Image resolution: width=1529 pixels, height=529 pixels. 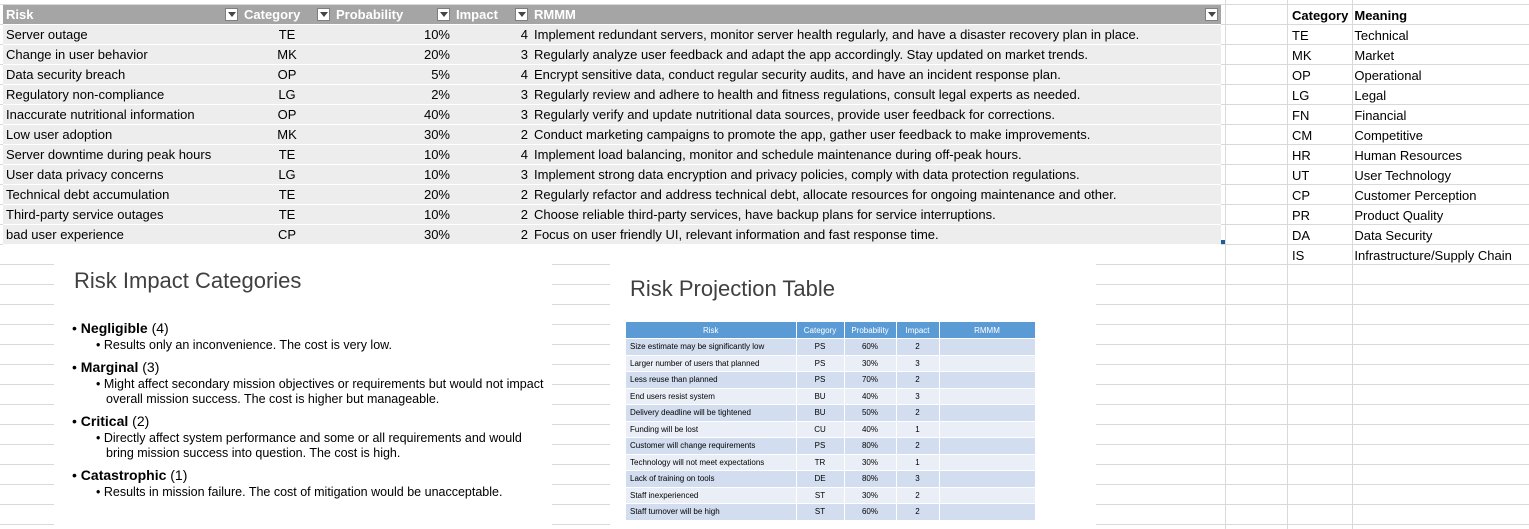 I want to click on legend-meaning: Human Resources, so click(x=1408, y=155).